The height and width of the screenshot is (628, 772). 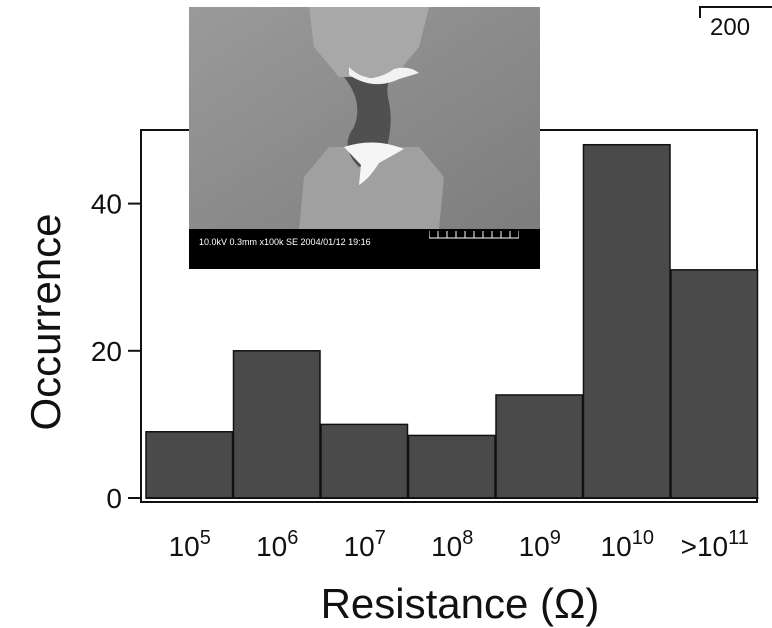 What do you see at coordinates (460, 603) in the screenshot?
I see `x-axis-label: Resistance (Ω)` at bounding box center [460, 603].